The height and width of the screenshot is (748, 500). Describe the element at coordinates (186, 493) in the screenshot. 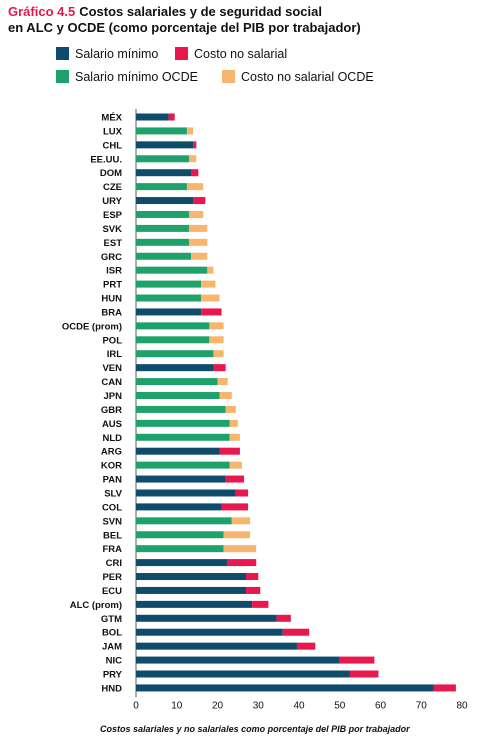

I see `bar-salario-slv` at that location.